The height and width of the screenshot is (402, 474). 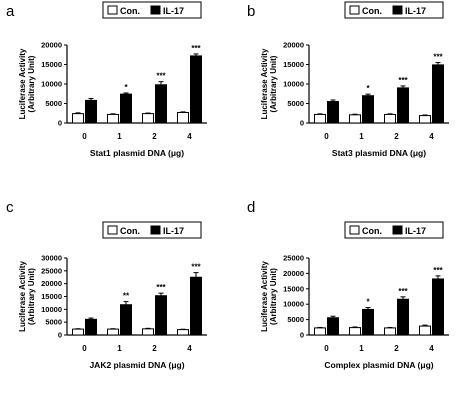 What do you see at coordinates (137, 153) in the screenshot?
I see `x-axis-label: Stat1 plasmid DNA (μg)` at bounding box center [137, 153].